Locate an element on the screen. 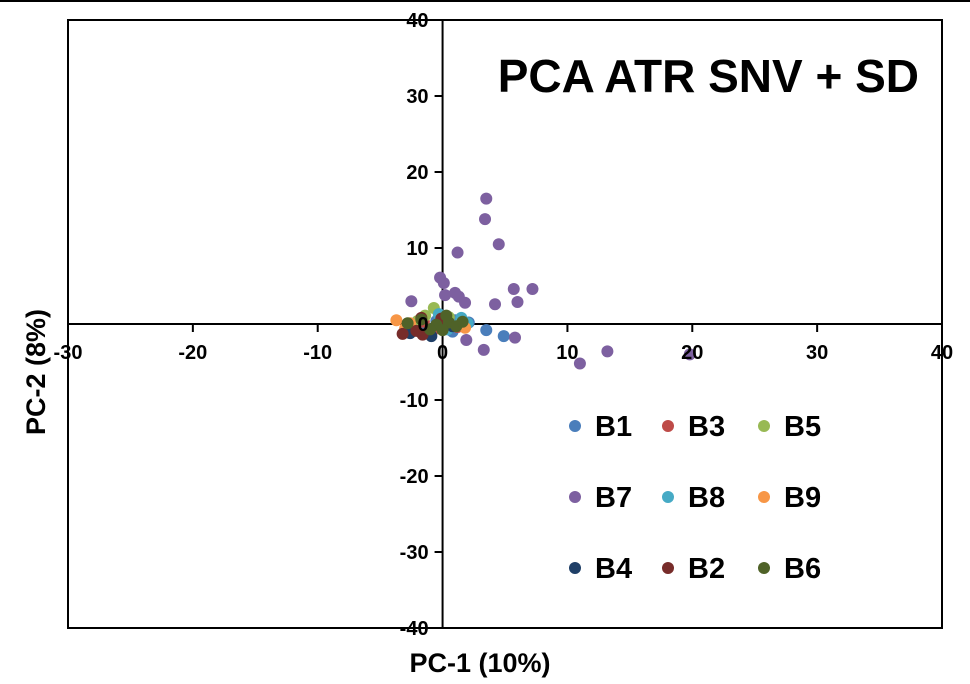 The image size is (970, 684). legend-item-b8: B8 is located at coordinates (693, 498).